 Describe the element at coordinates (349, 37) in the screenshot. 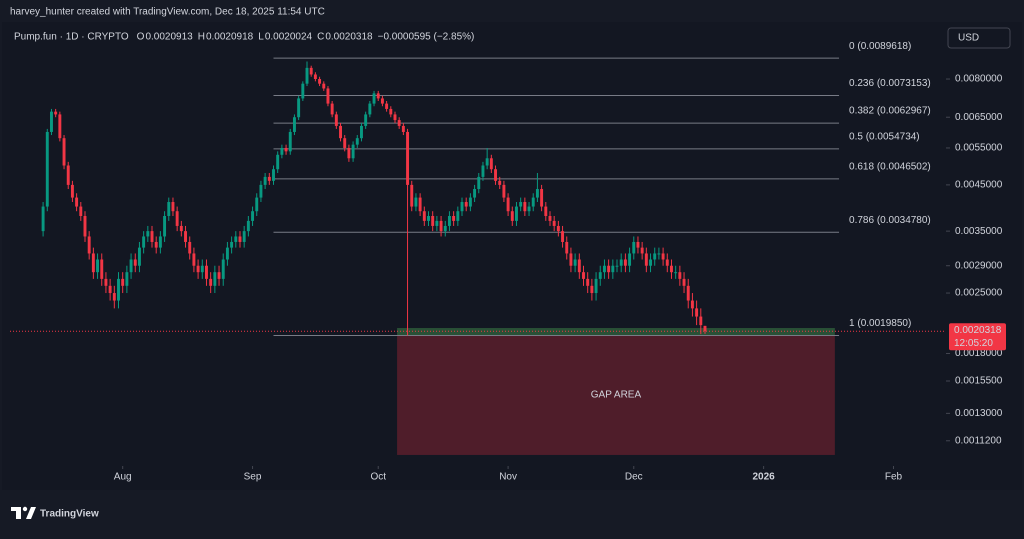

I see `ohlc-value: 0.0020318` at that location.